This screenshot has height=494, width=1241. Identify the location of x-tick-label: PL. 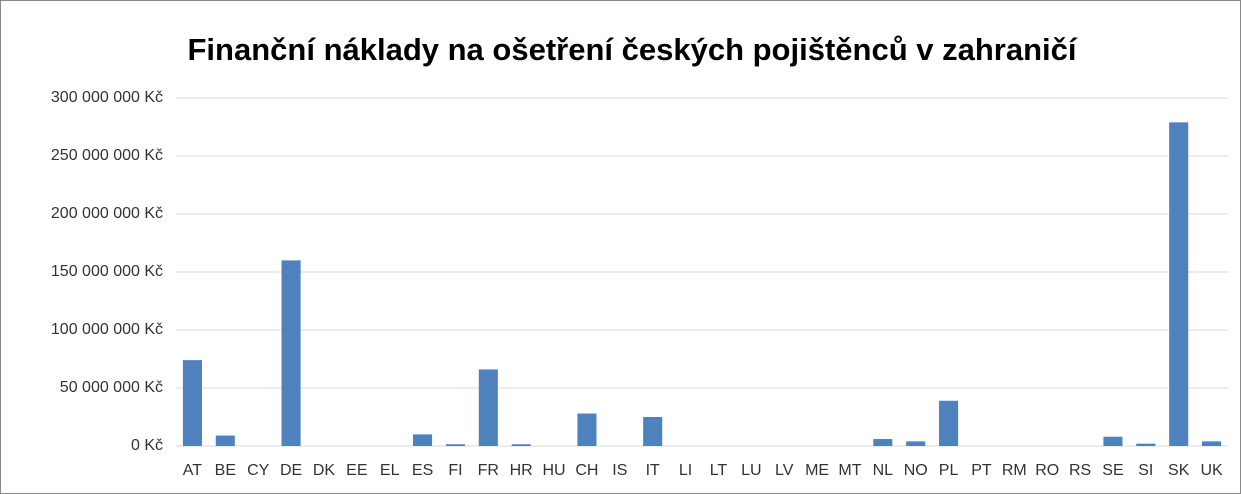
(949, 470).